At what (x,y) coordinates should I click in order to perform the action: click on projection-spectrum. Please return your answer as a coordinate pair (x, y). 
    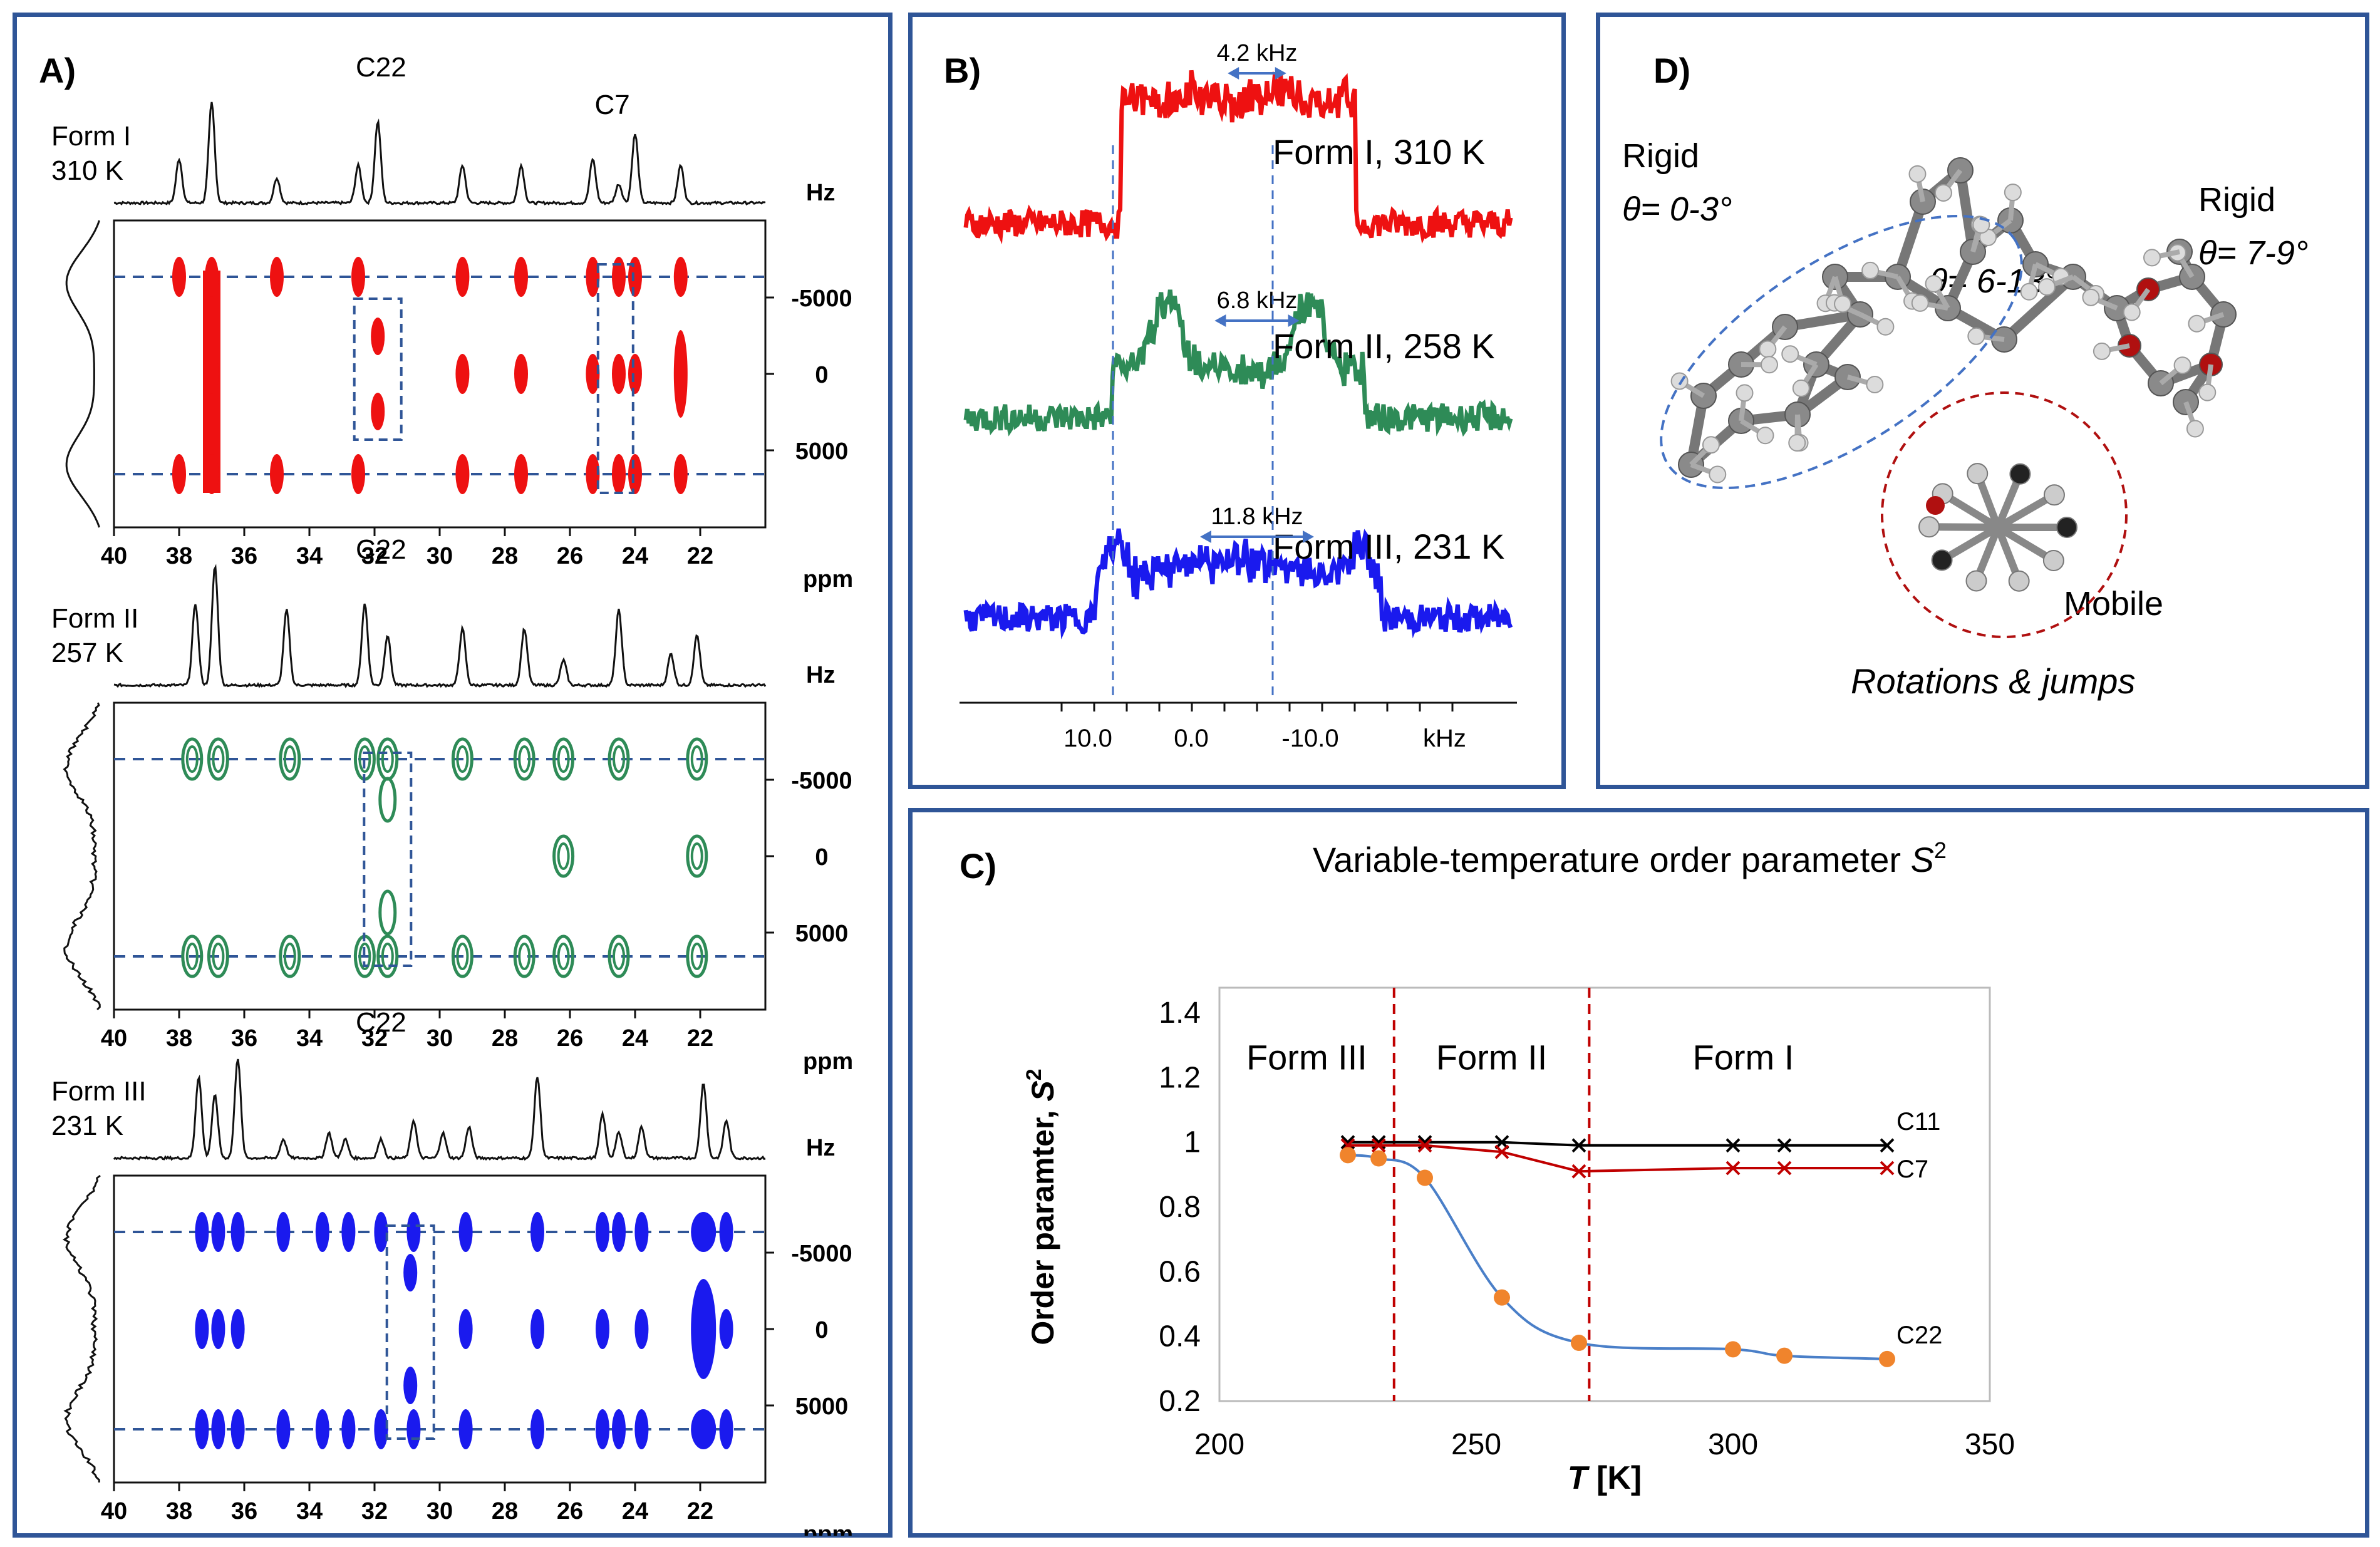
    Looking at the image, I should click on (440, 626).